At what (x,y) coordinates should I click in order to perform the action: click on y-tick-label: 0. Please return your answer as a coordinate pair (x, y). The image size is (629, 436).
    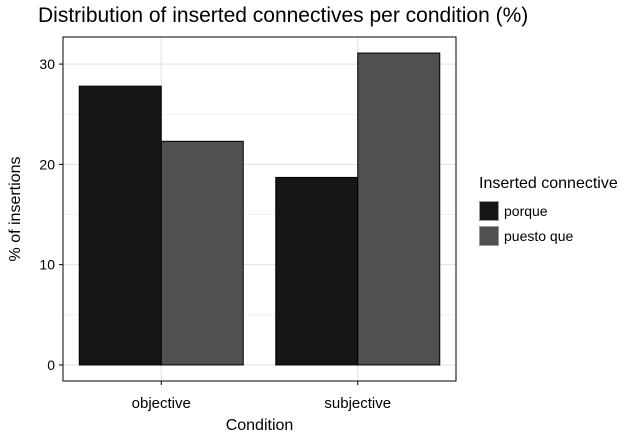
    Looking at the image, I should click on (51, 365).